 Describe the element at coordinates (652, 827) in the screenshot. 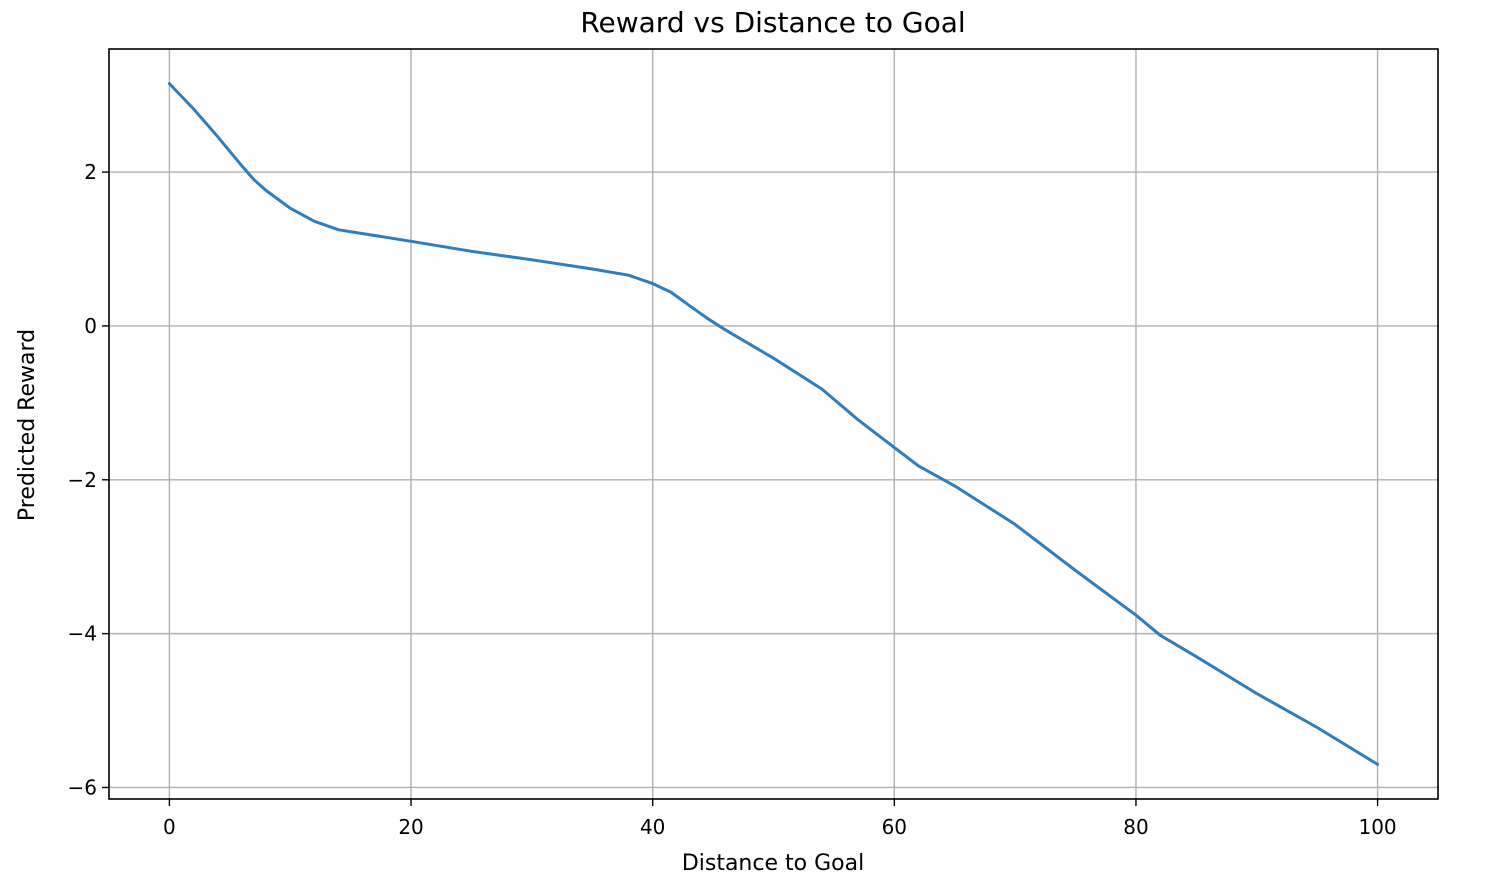

I see `x-tick-label: 40` at that location.